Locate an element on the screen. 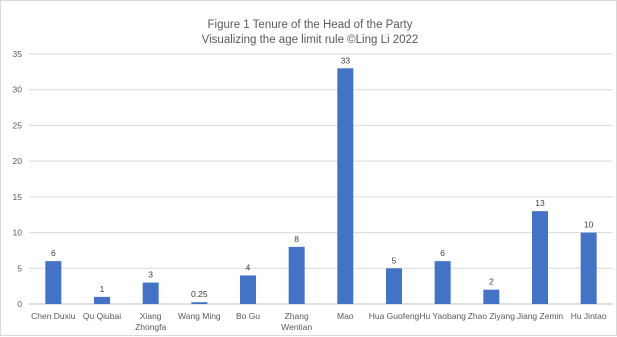 Image resolution: width=617 pixels, height=337 pixels. x-tick-label: Wang Ming is located at coordinates (199, 316).